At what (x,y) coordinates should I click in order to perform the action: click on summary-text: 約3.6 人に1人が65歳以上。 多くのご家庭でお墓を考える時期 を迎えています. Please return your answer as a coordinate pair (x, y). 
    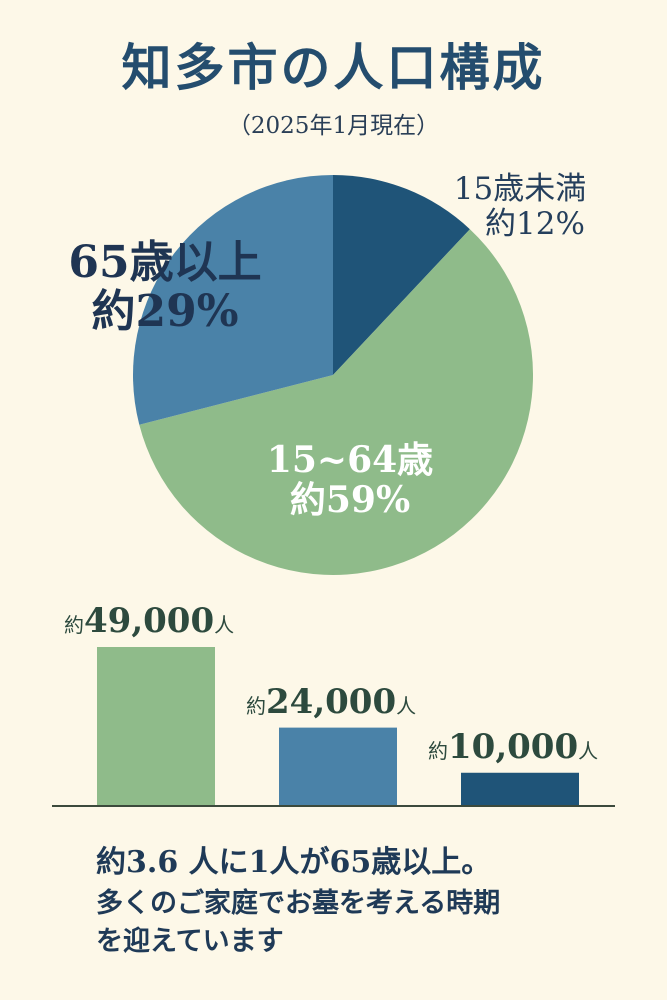
    Looking at the image, I should click on (366, 901).